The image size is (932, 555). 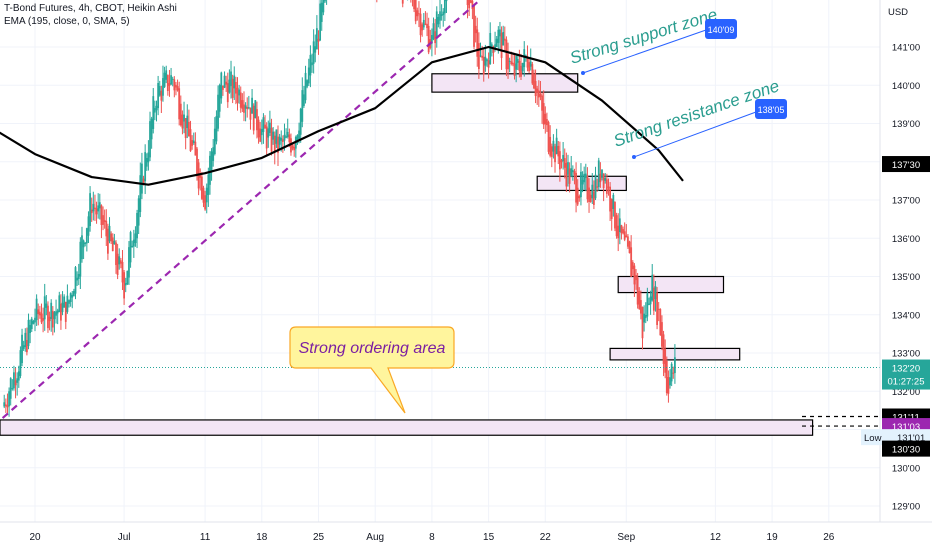 I want to click on currency-label: USD, so click(x=898, y=12).